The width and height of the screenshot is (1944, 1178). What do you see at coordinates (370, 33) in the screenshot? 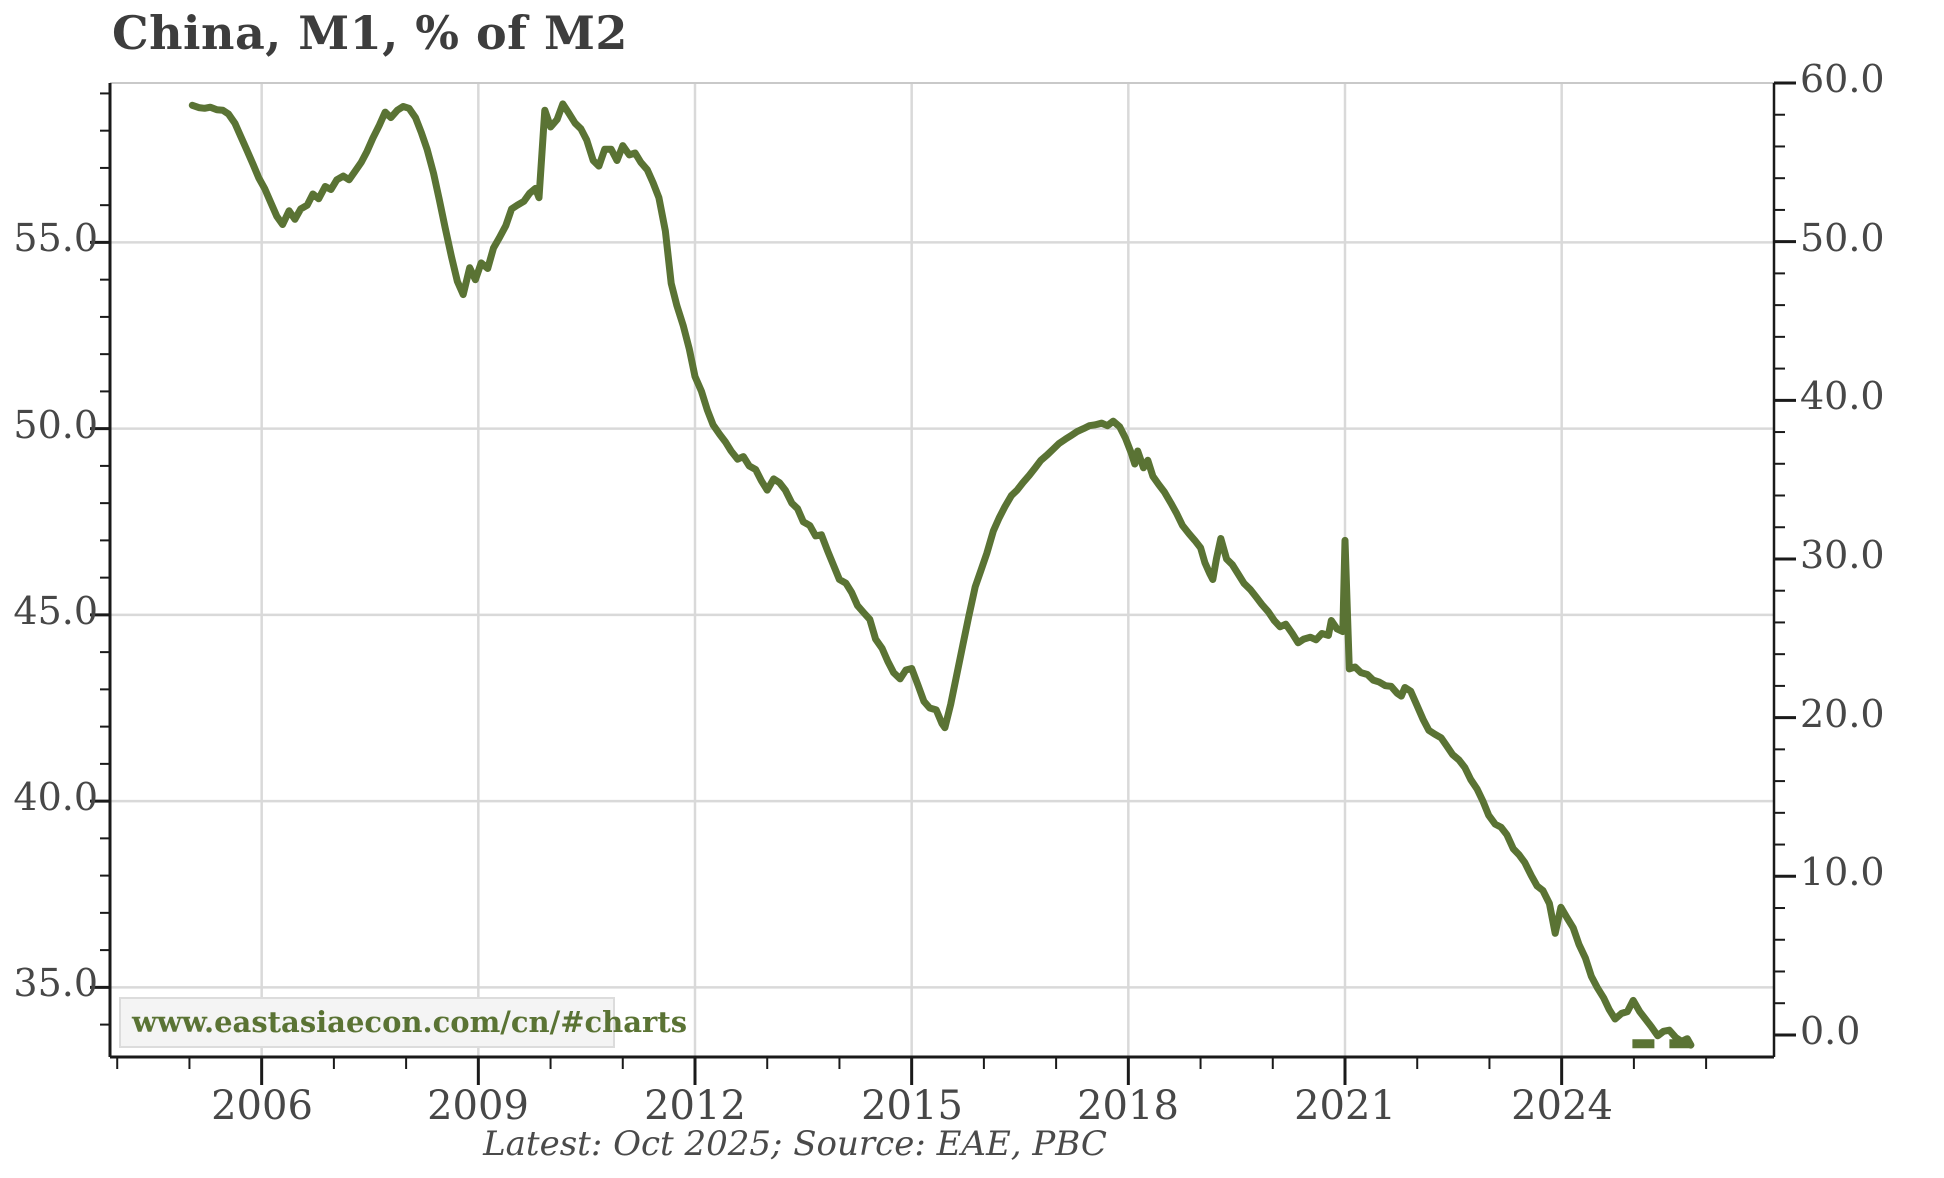
I see `chart-title: China, M1, % of M2` at bounding box center [370, 33].